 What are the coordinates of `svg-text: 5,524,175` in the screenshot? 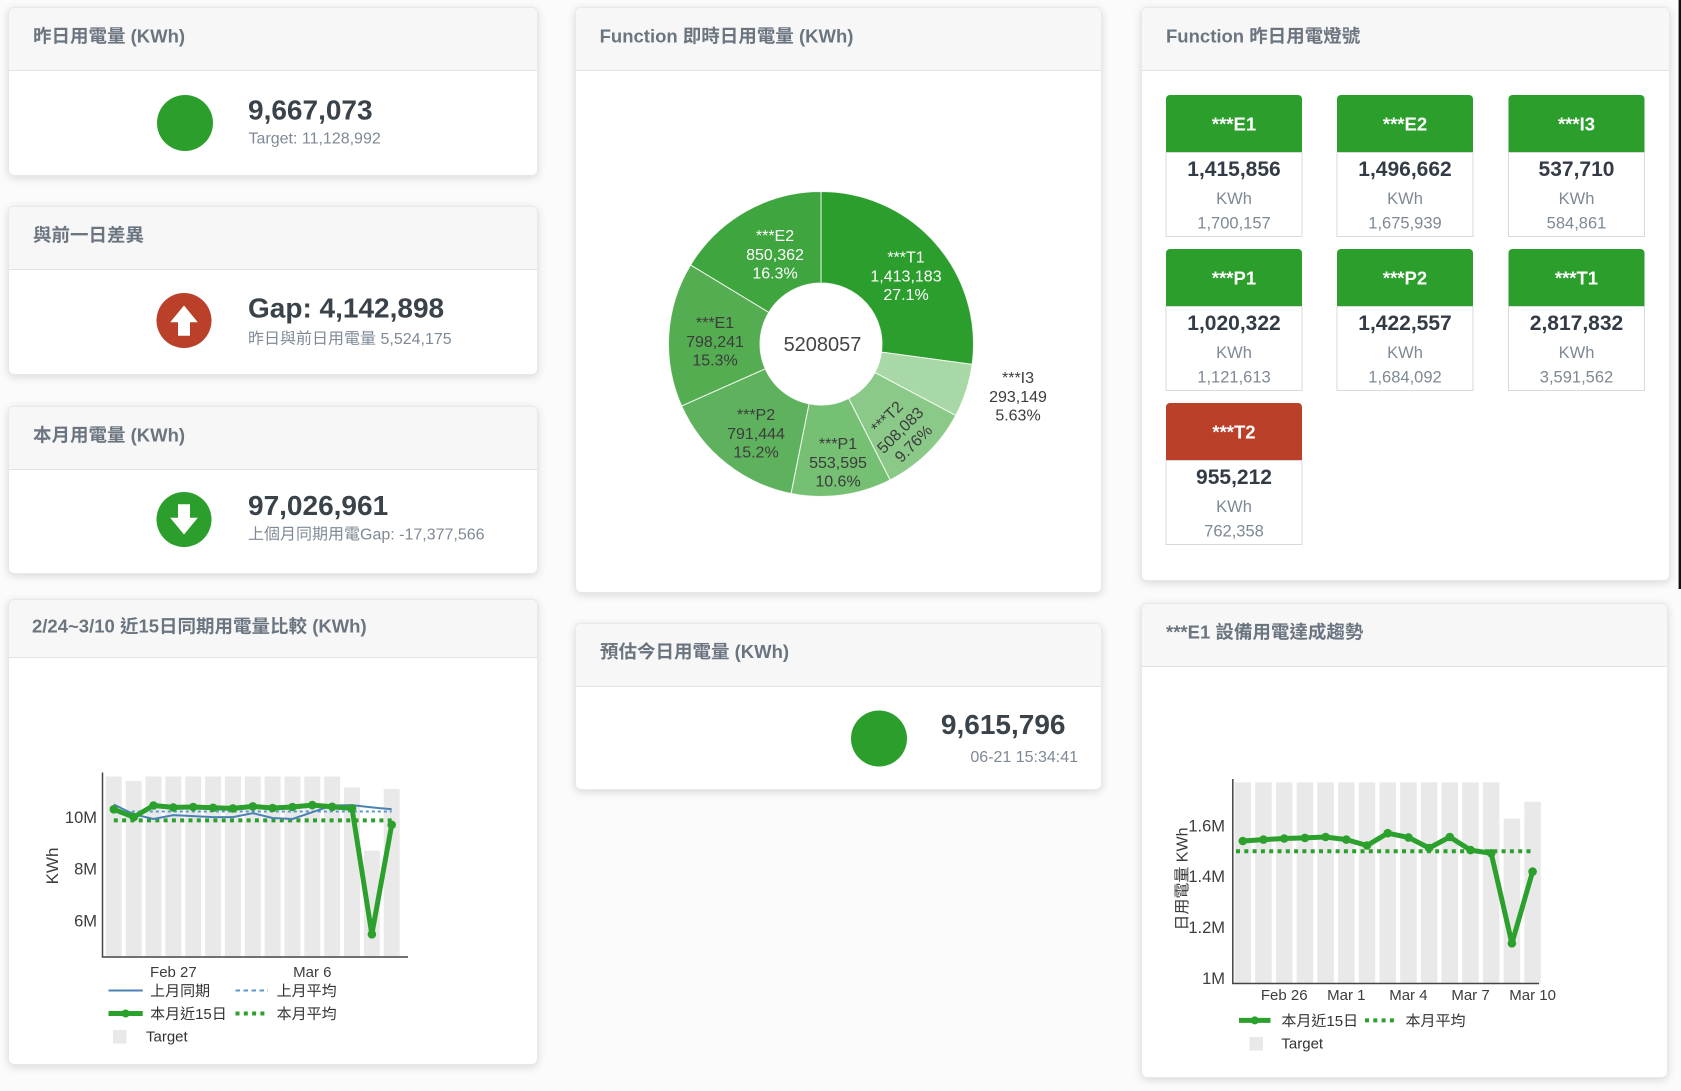 It's located at (416, 339).